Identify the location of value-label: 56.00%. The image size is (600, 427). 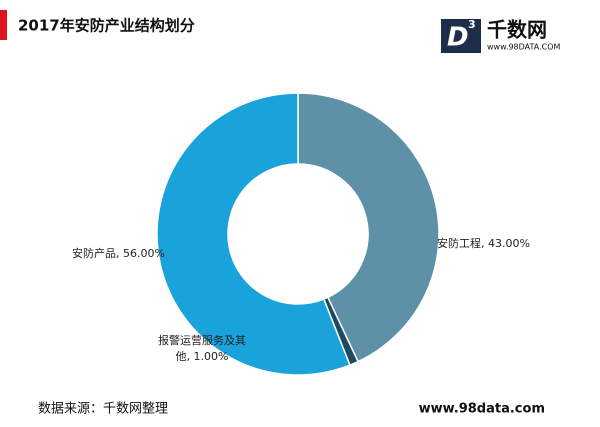
(144, 253).